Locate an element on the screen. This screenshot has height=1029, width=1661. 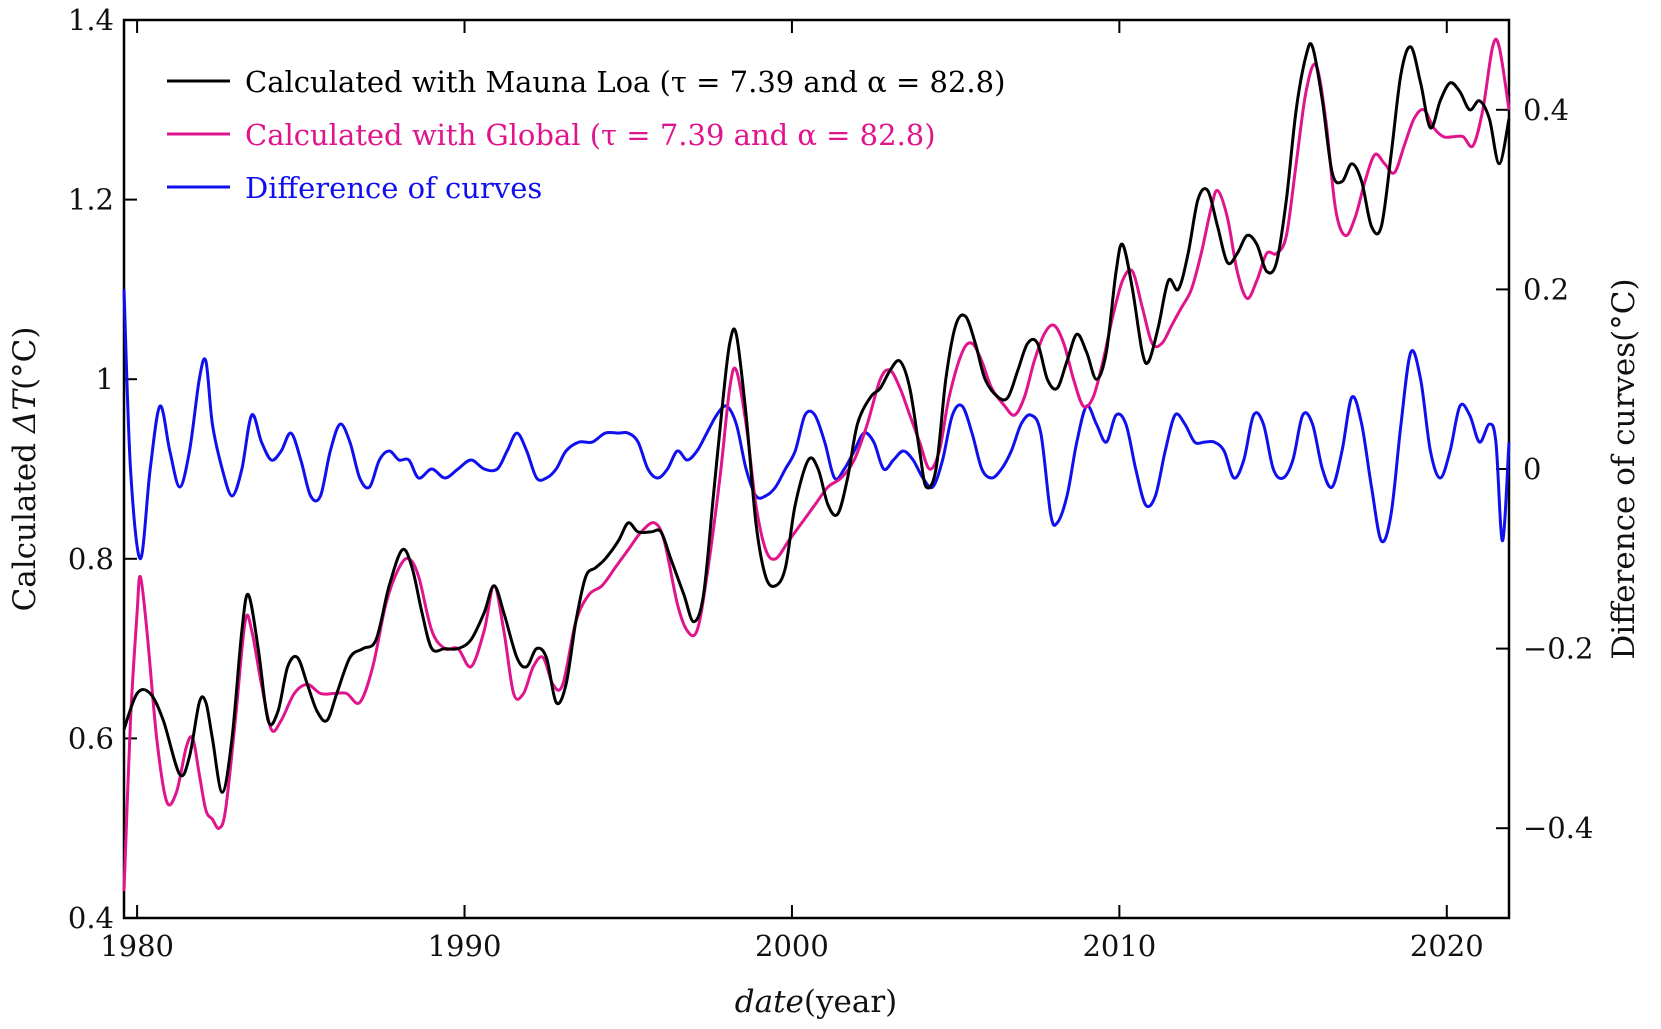
y-left-tick-label: 1.2 is located at coordinates (91, 200).